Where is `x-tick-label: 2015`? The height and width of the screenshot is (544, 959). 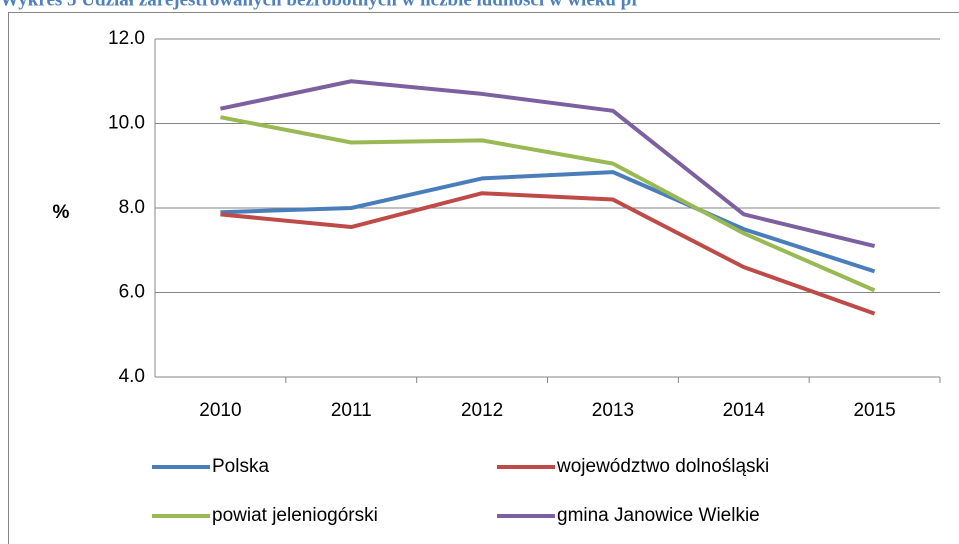
x-tick-label: 2015 is located at coordinates (874, 410).